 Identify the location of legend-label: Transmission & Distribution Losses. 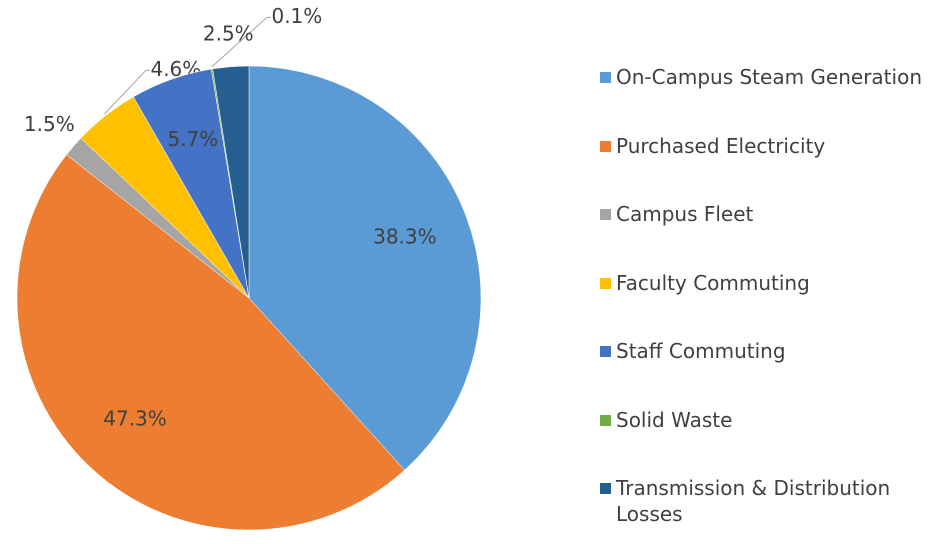
(753, 501).